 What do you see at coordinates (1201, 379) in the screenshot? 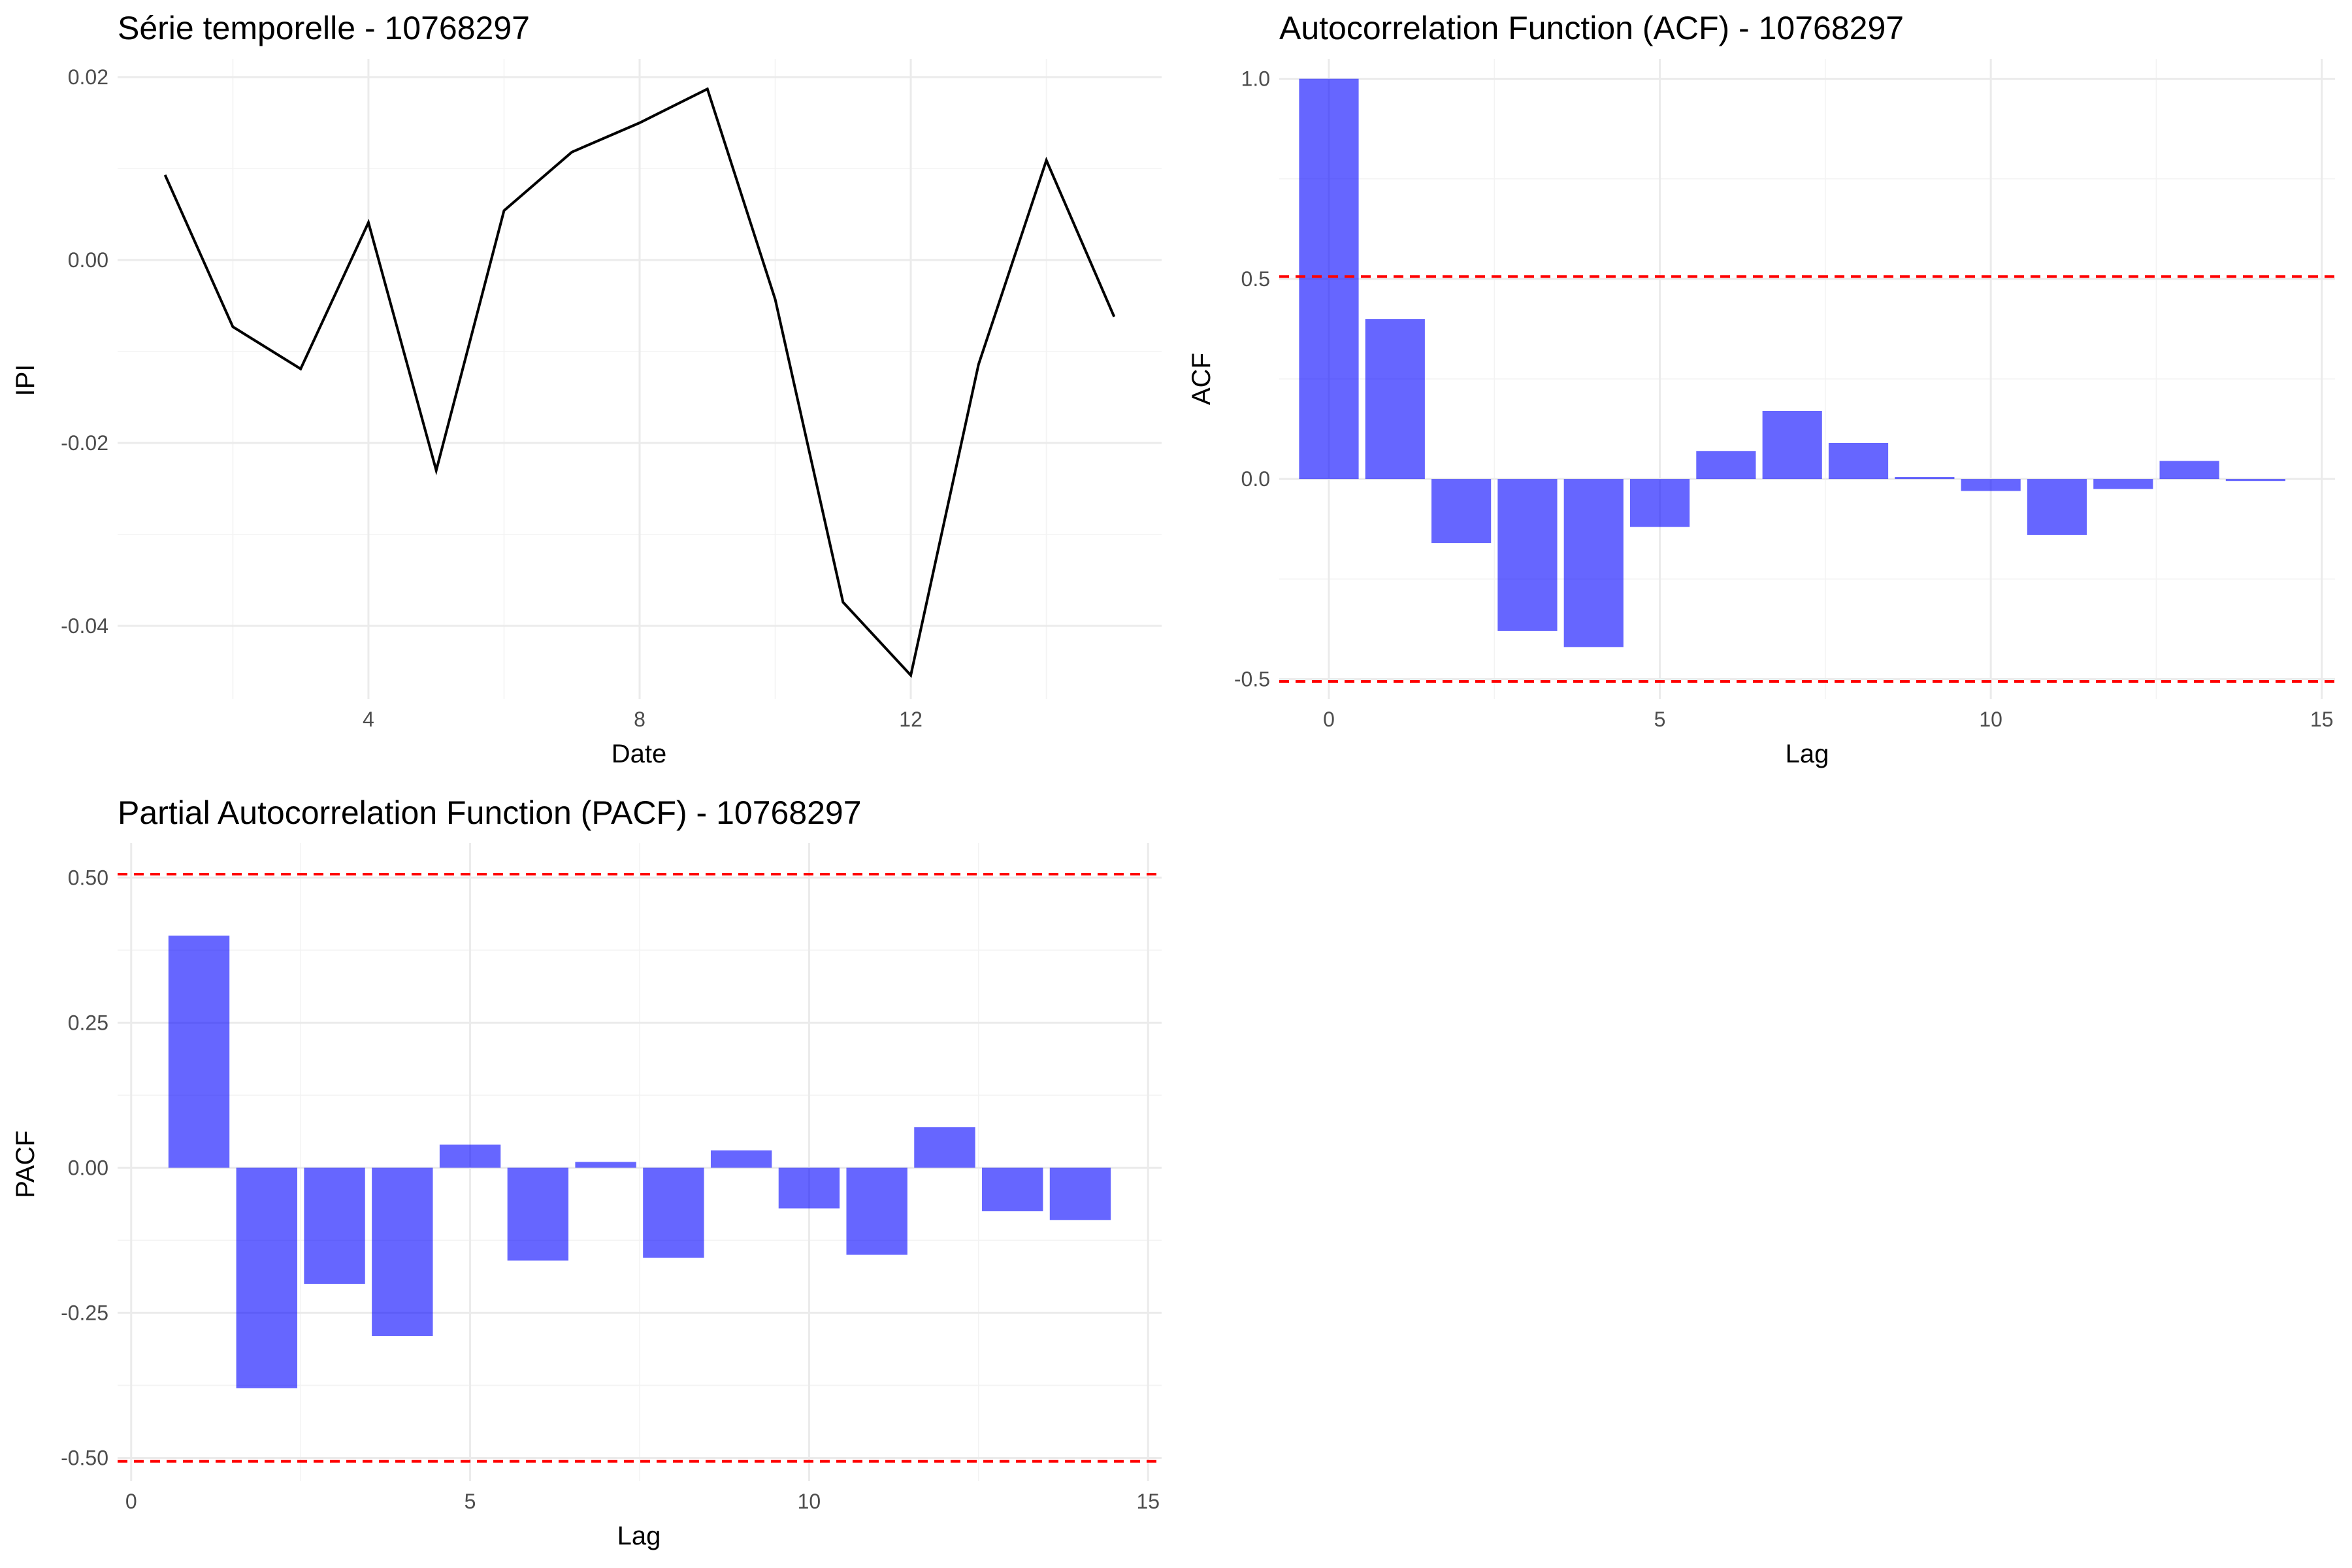
I see `acf-y-axis-title: ACF` at bounding box center [1201, 379].